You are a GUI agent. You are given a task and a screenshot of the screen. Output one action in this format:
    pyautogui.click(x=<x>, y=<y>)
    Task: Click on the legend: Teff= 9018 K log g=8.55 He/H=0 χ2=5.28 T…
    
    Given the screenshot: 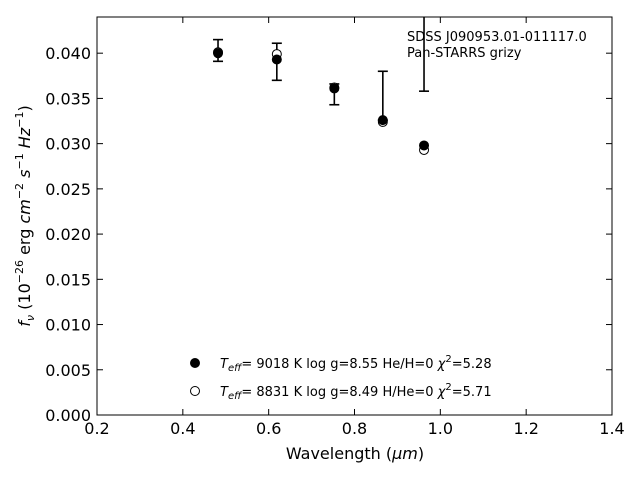 What is the action you would take?
    pyautogui.click(x=341, y=378)
    